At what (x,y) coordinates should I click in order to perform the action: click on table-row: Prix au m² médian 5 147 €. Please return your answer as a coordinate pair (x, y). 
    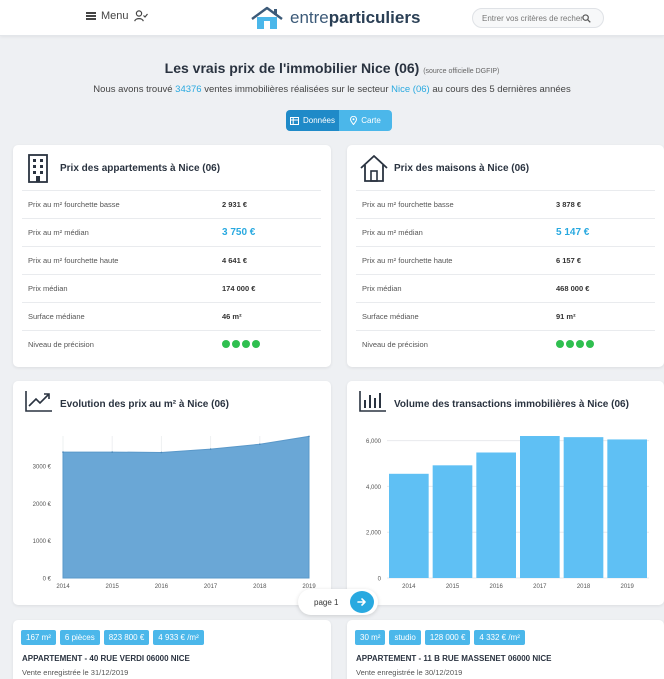
    Looking at the image, I should click on (505, 232).